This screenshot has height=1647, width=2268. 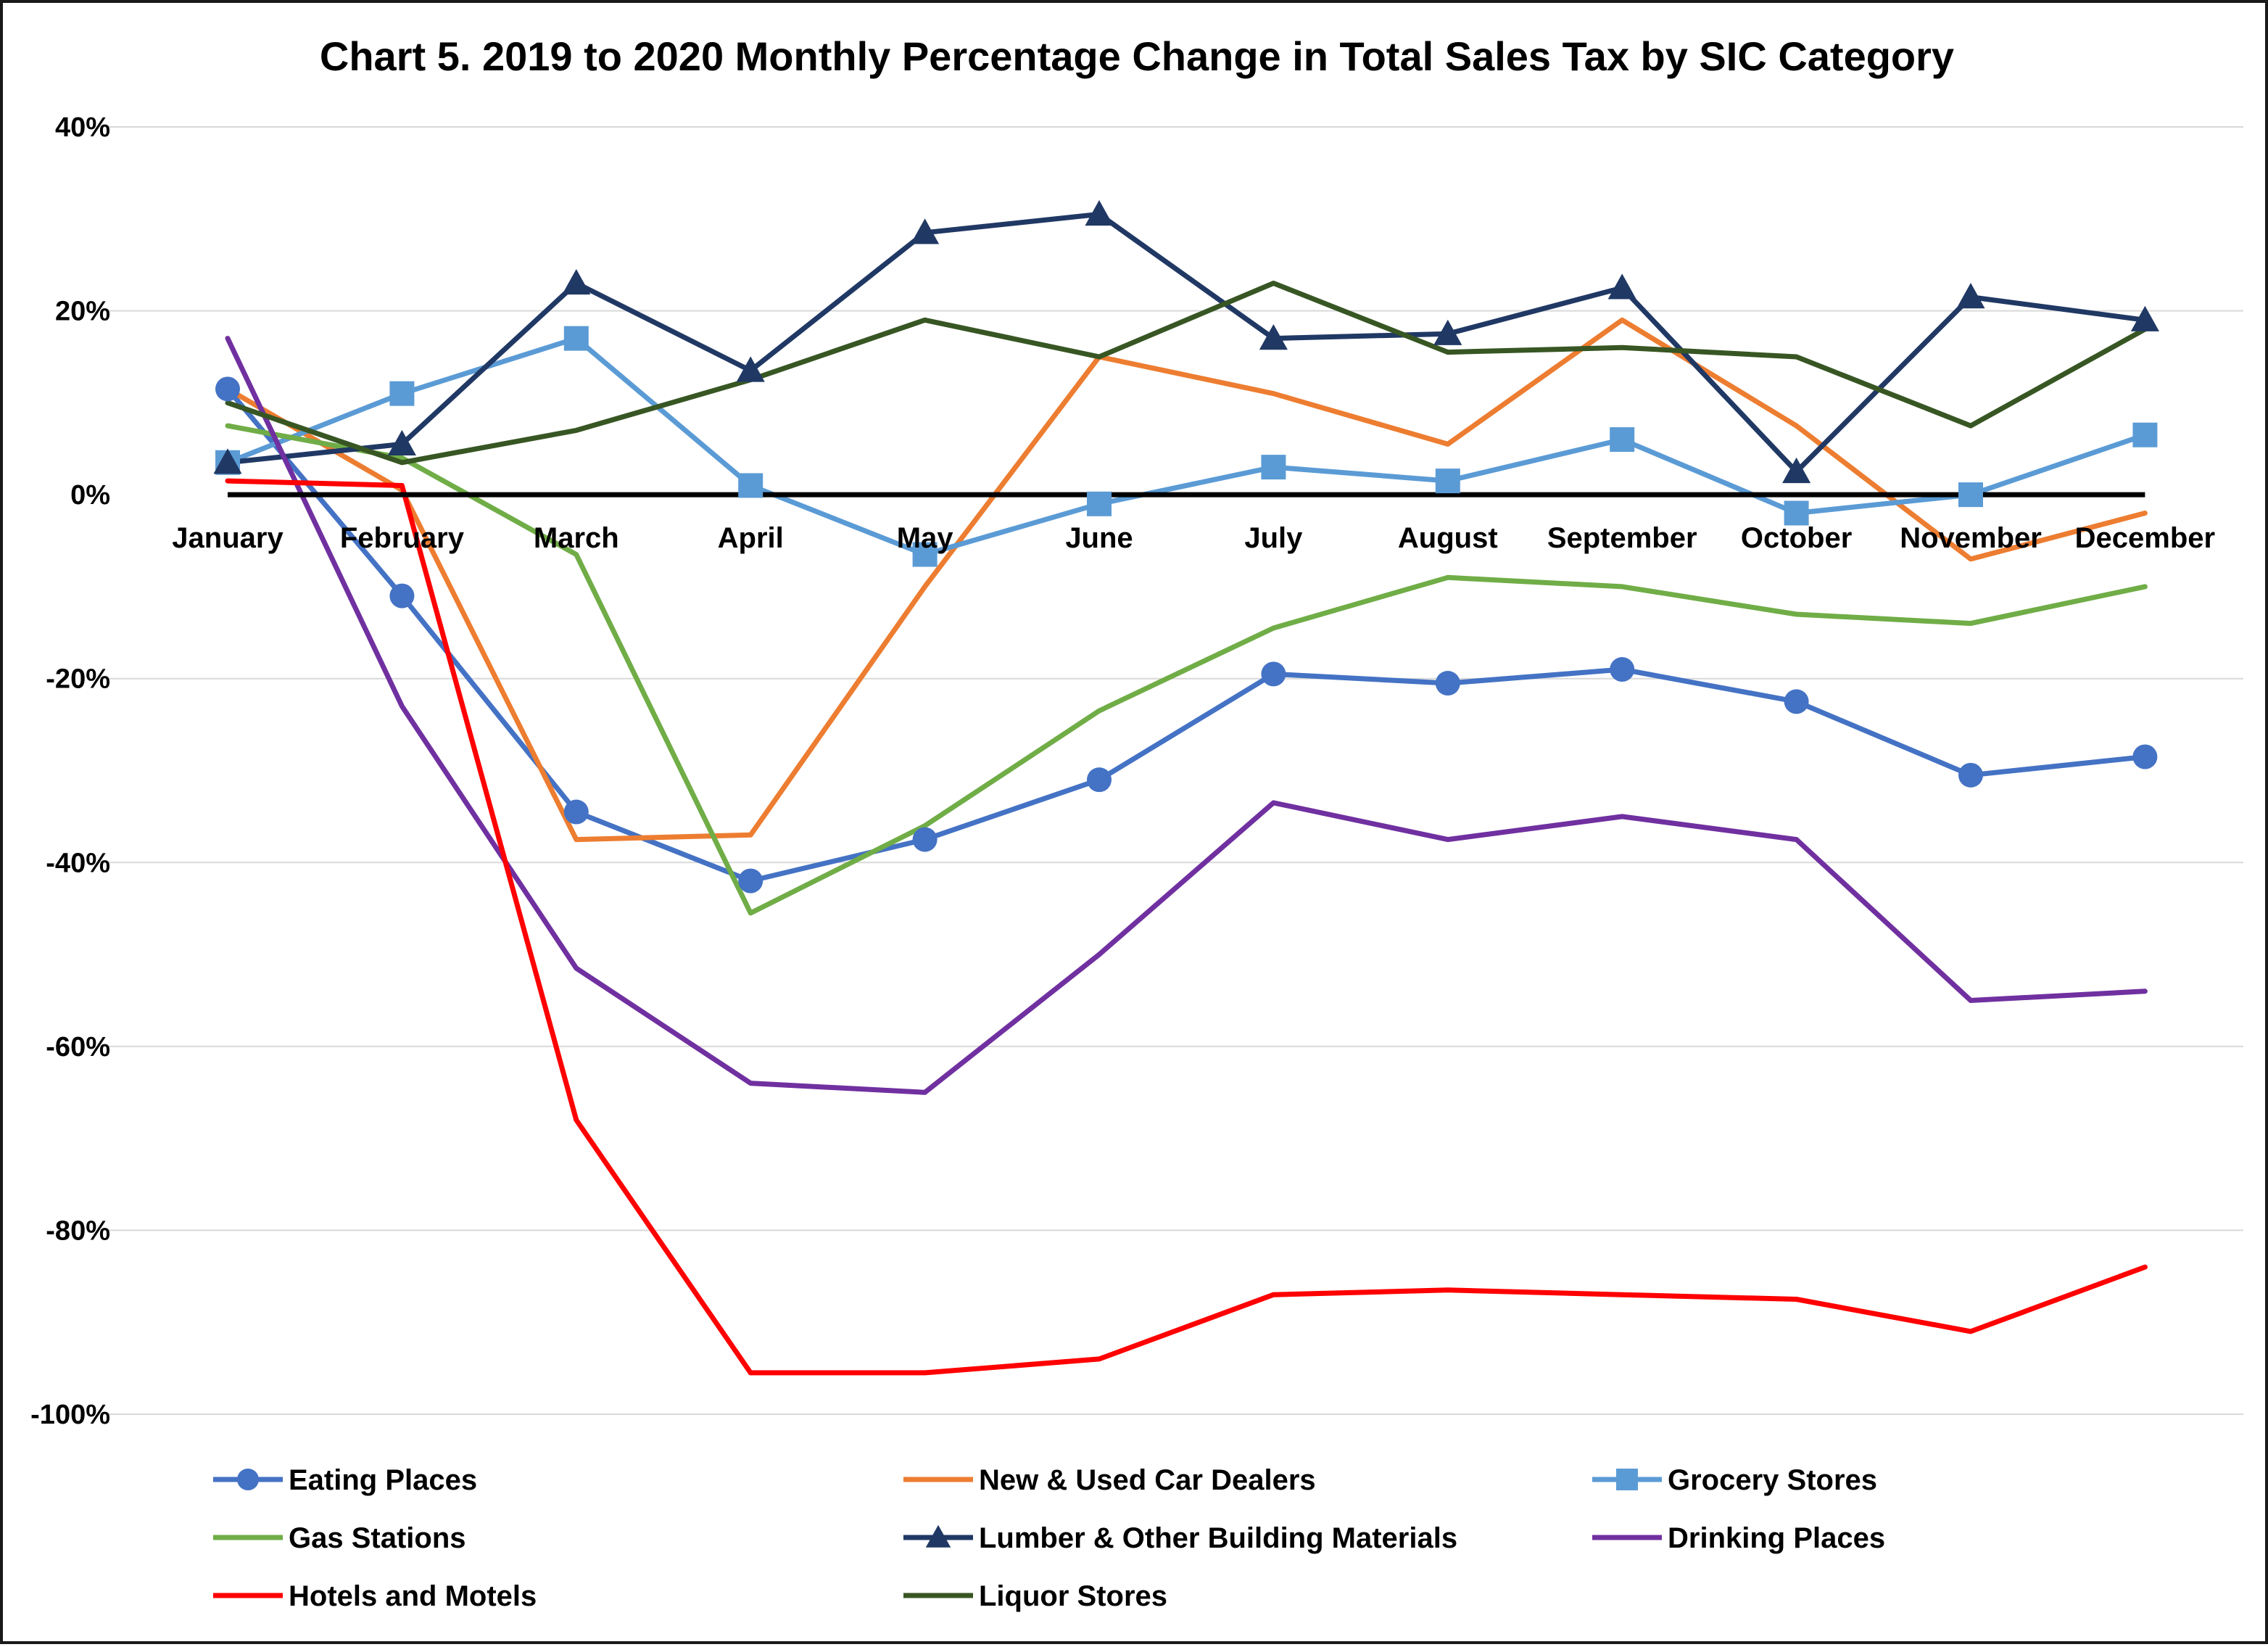 What do you see at coordinates (90, 495) in the screenshot?
I see `y-tick-label: 0%` at bounding box center [90, 495].